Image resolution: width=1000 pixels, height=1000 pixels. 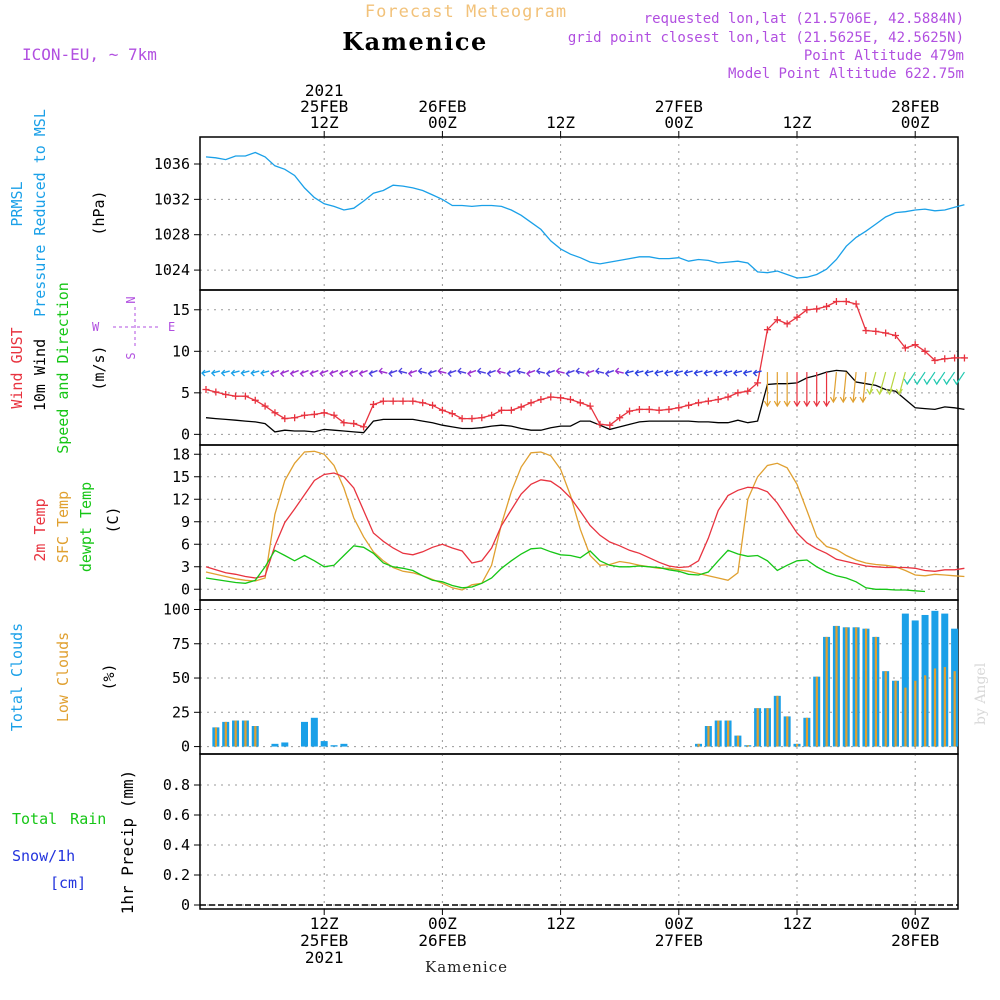 I want to click on snow-label: Snow/1h, so click(x=43, y=856).